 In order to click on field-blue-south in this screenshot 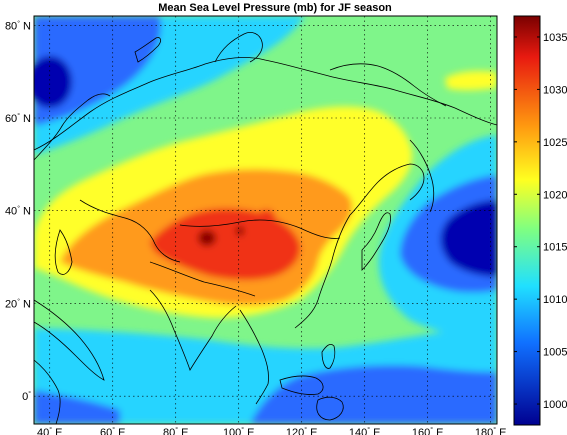, I will do `click(373, 394)`.